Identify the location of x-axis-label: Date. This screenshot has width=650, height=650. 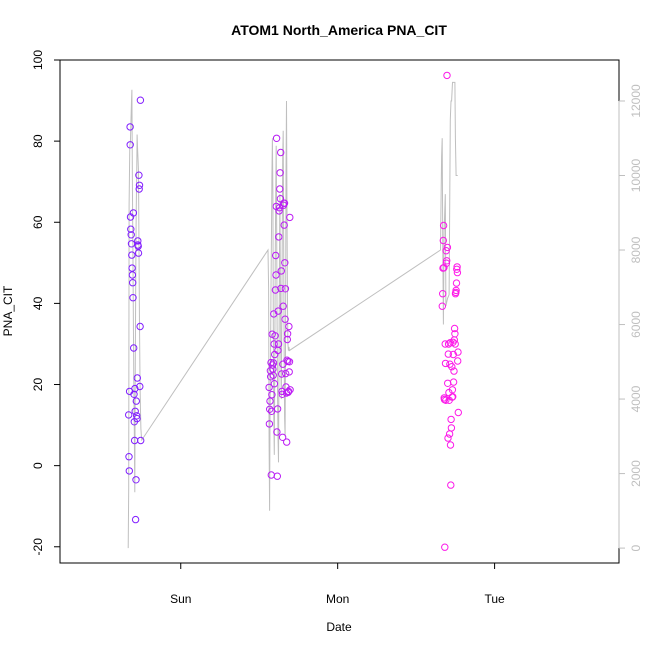
(339, 627).